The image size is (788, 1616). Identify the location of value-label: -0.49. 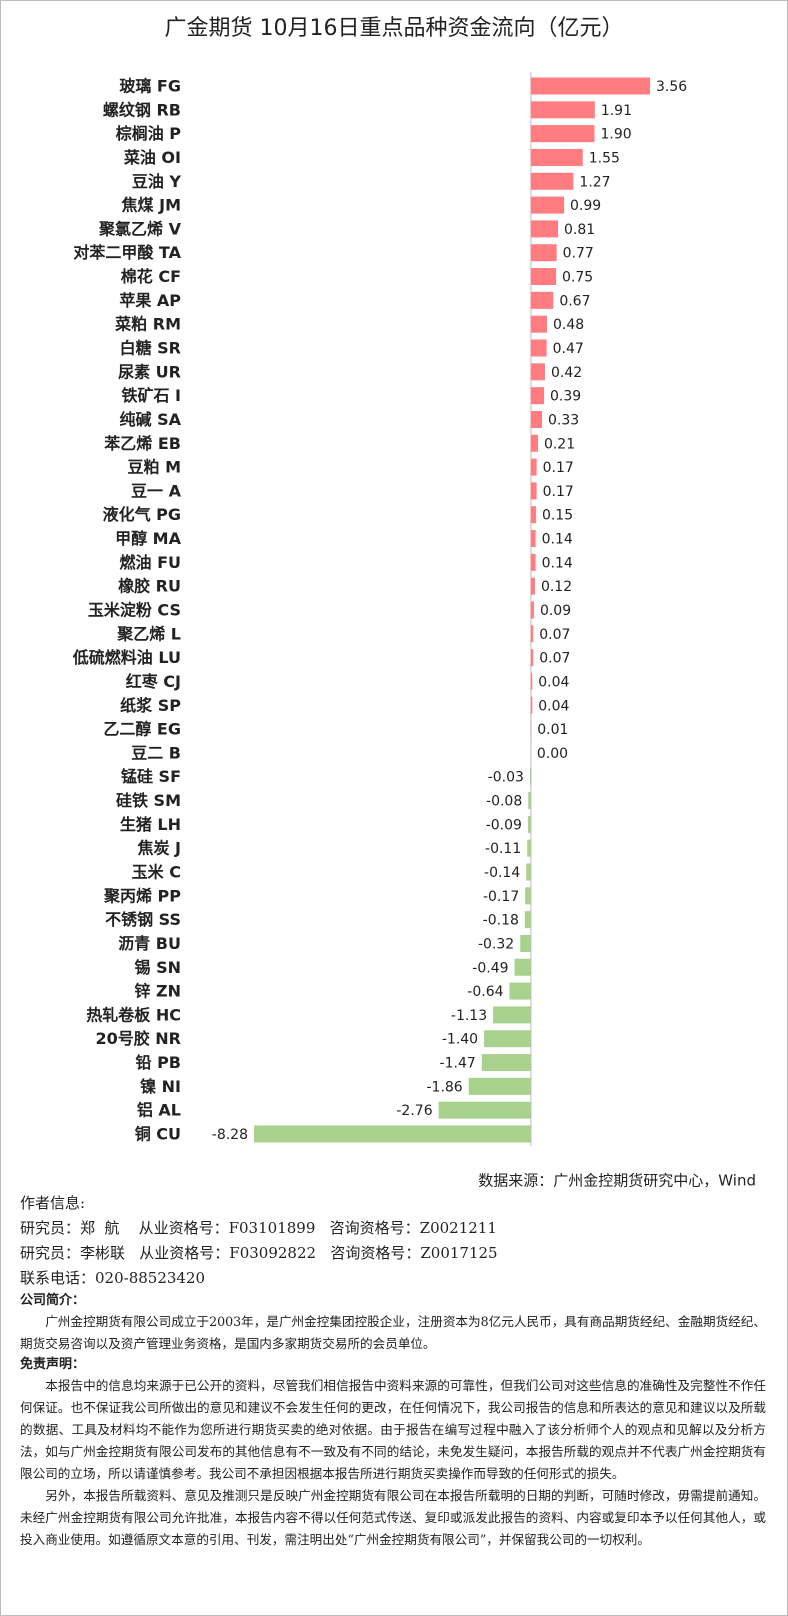
(490, 968).